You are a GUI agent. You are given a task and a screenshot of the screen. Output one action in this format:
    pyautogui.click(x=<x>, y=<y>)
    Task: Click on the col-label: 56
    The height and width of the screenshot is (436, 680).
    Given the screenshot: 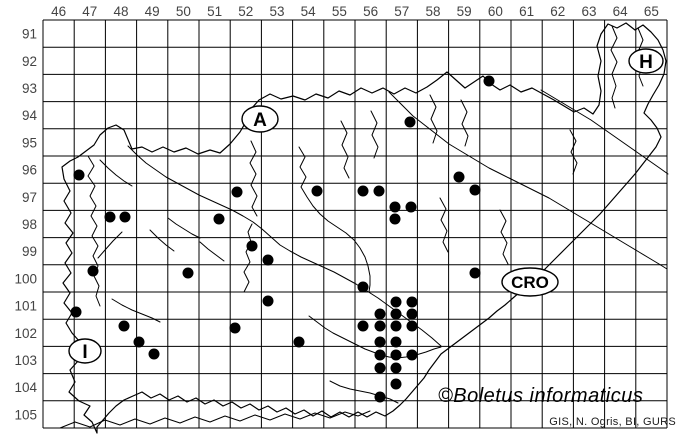 What is the action you would take?
    pyautogui.click(x=370, y=11)
    